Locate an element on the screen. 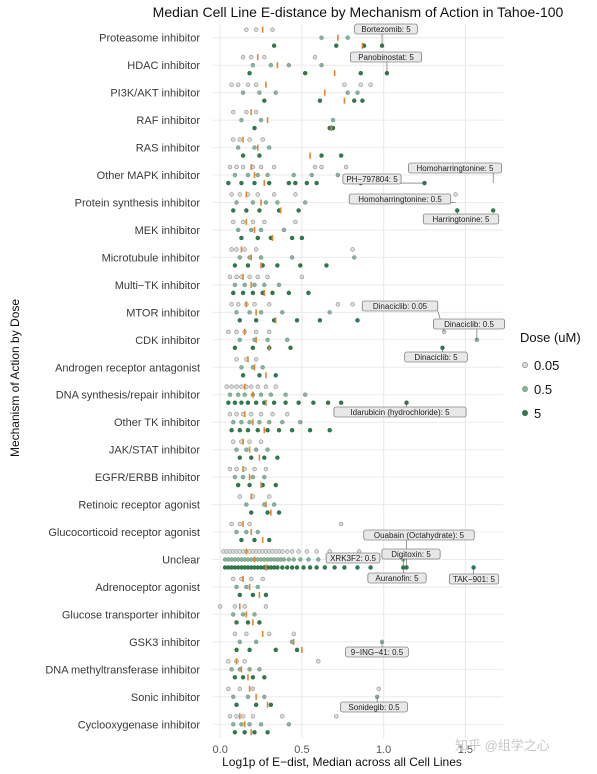  annotation-text: Harringtonine: 5 is located at coordinates (461, 219).